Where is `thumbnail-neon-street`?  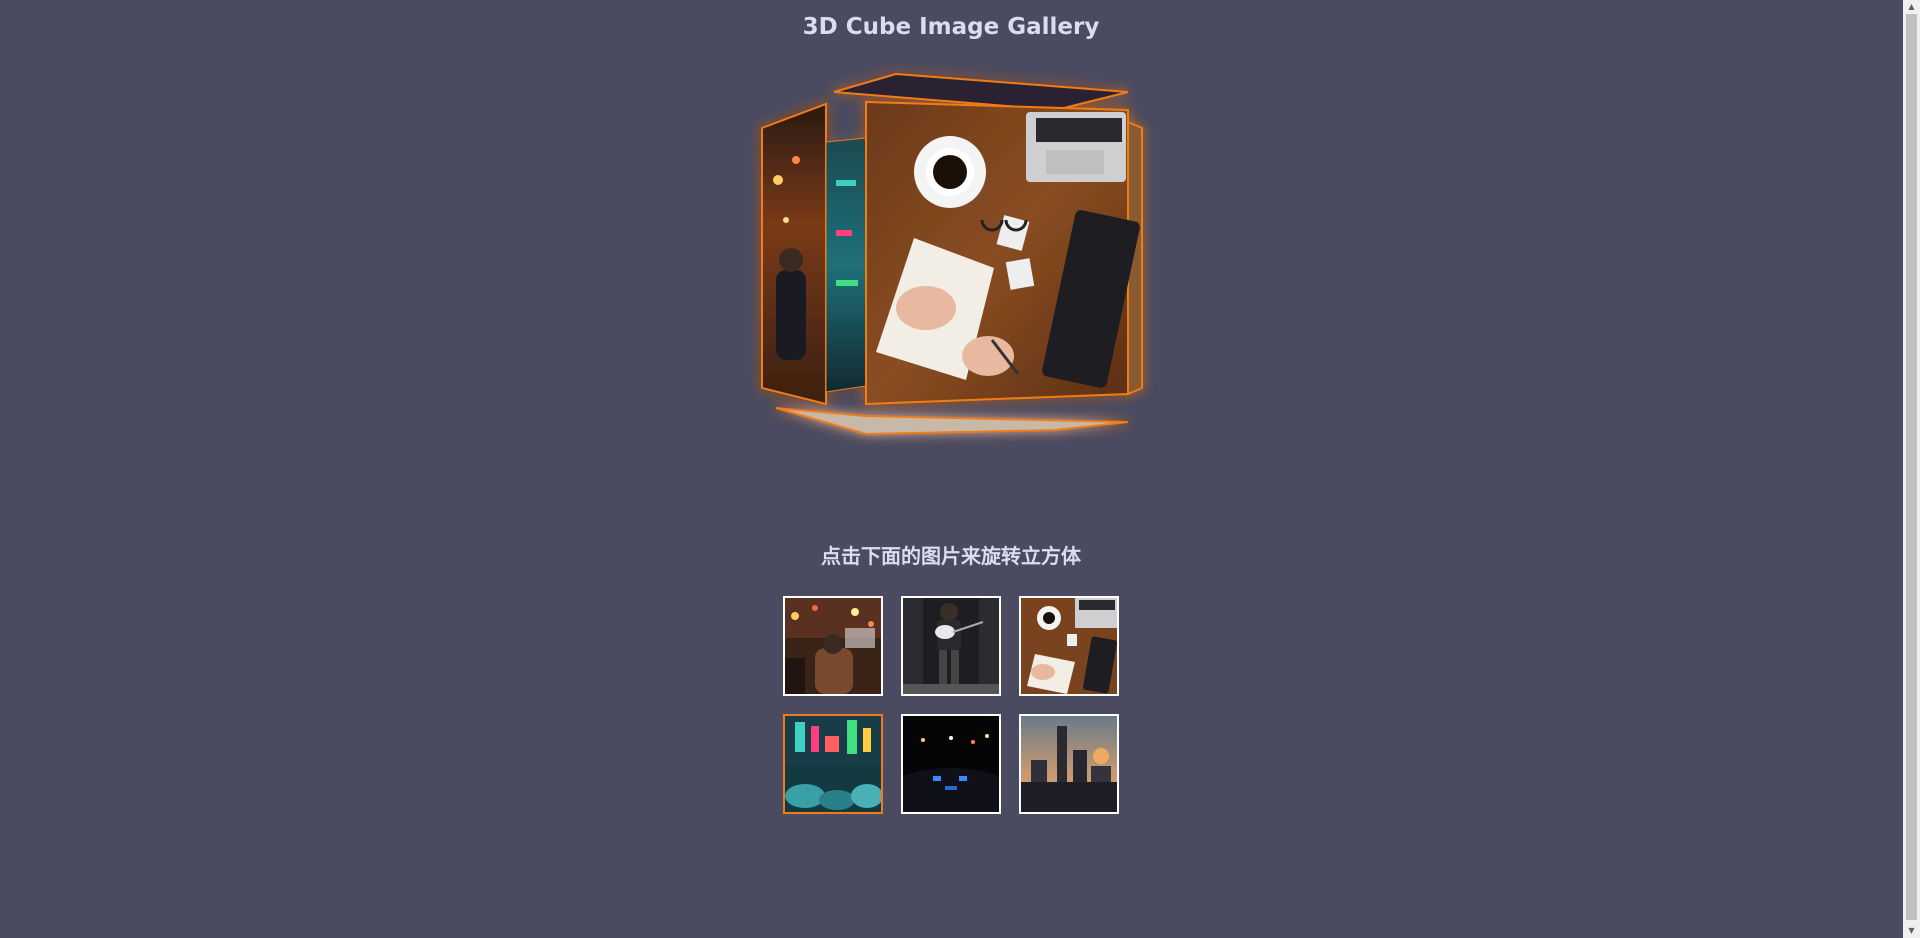
thumbnail-neon-street is located at coordinates (833, 764).